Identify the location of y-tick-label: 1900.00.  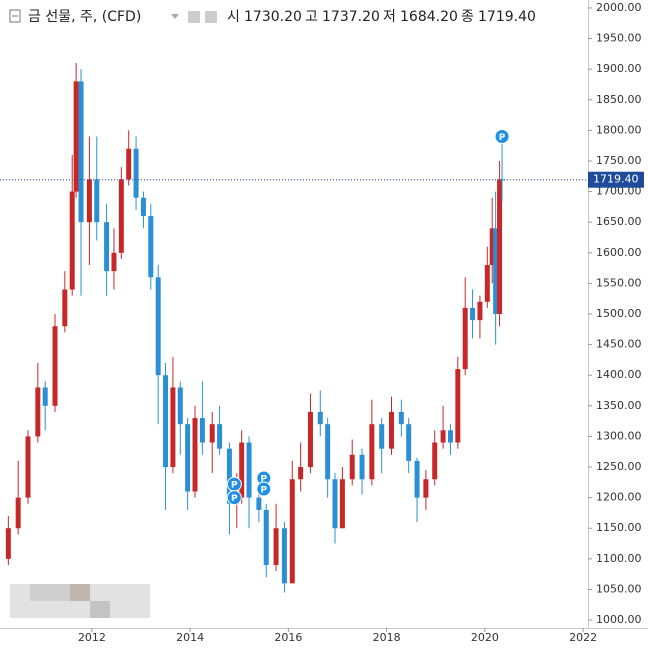
(619, 68).